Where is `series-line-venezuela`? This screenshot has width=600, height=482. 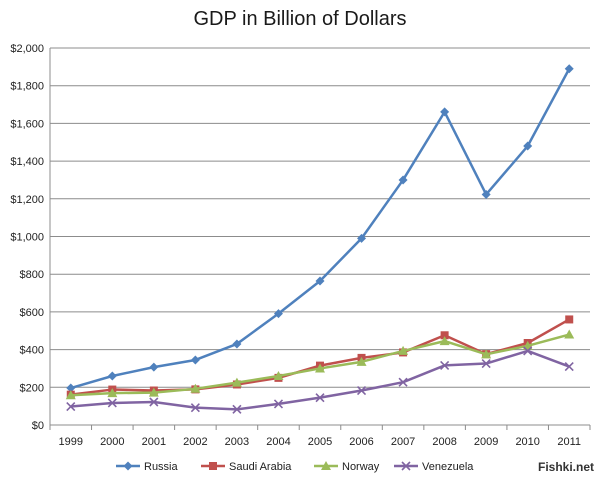 series-line-venezuela is located at coordinates (320, 380).